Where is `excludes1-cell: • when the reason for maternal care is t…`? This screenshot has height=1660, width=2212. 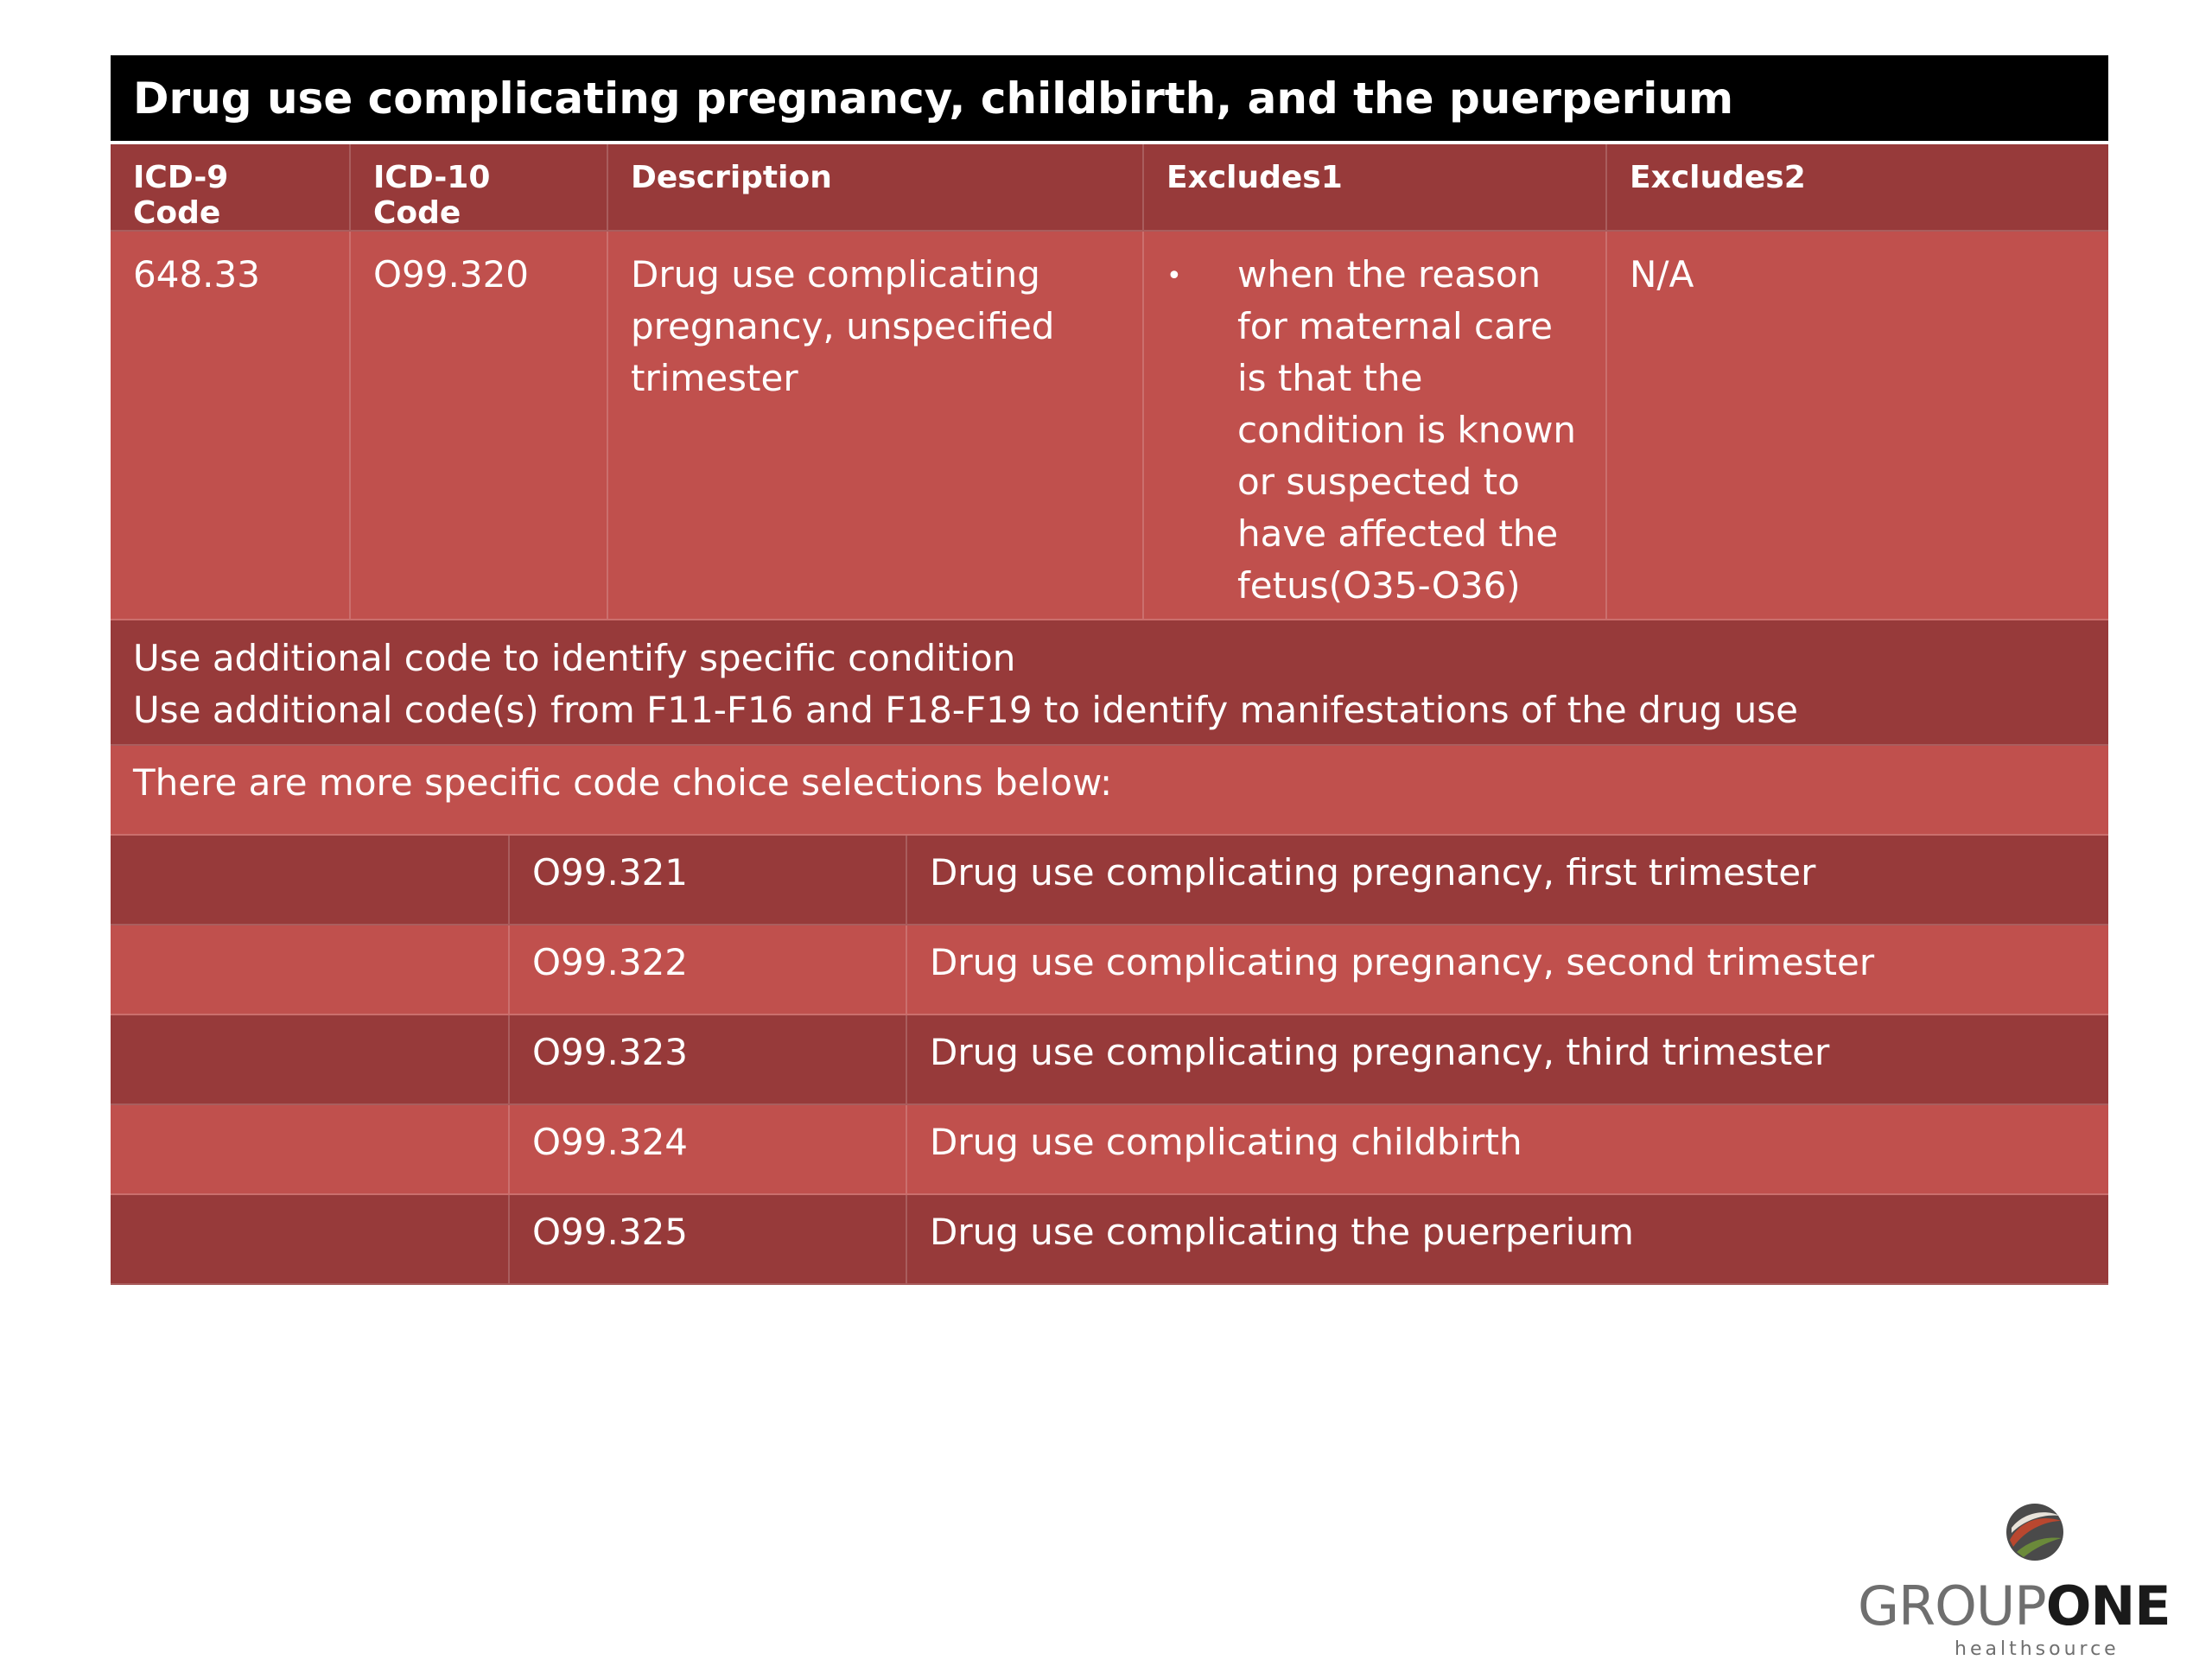 excludes1-cell: • when the reason for maternal care is t… is located at coordinates (1375, 425).